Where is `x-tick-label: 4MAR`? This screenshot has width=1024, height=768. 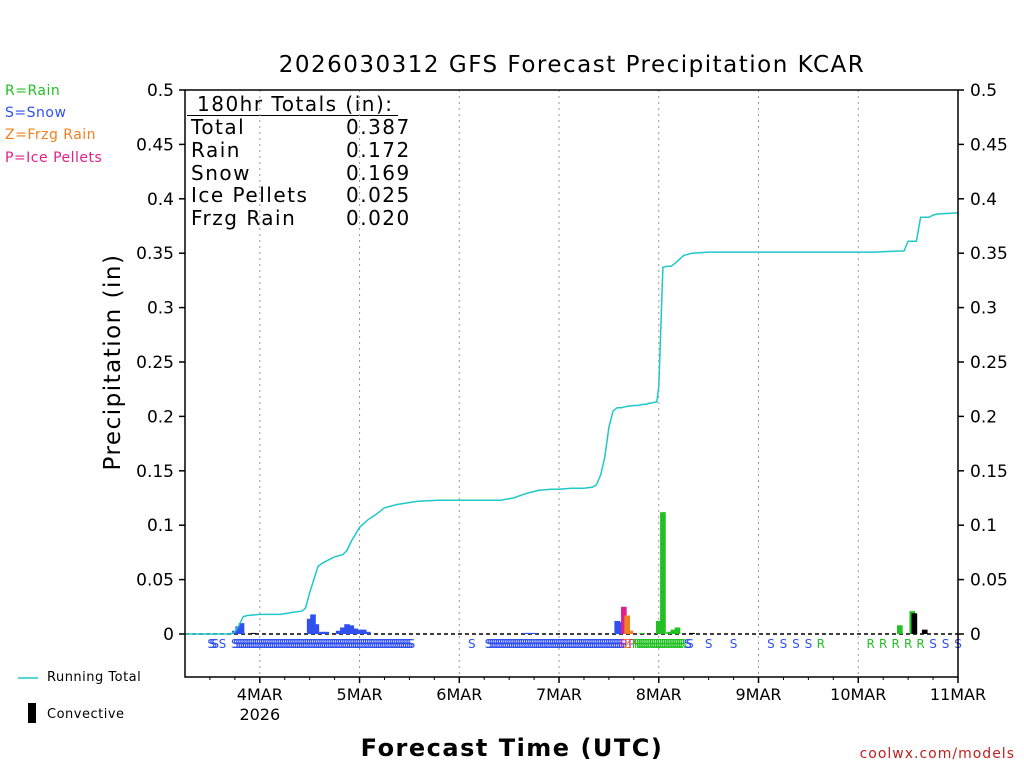 x-tick-label: 4MAR is located at coordinates (260, 694).